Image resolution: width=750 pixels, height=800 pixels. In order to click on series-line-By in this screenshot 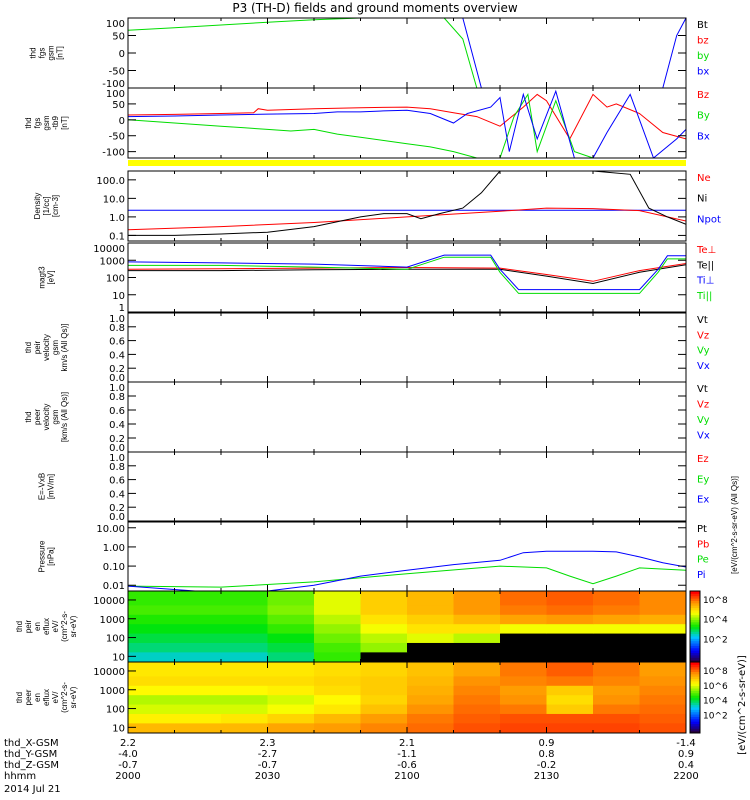, I will do `click(407, 125)`.